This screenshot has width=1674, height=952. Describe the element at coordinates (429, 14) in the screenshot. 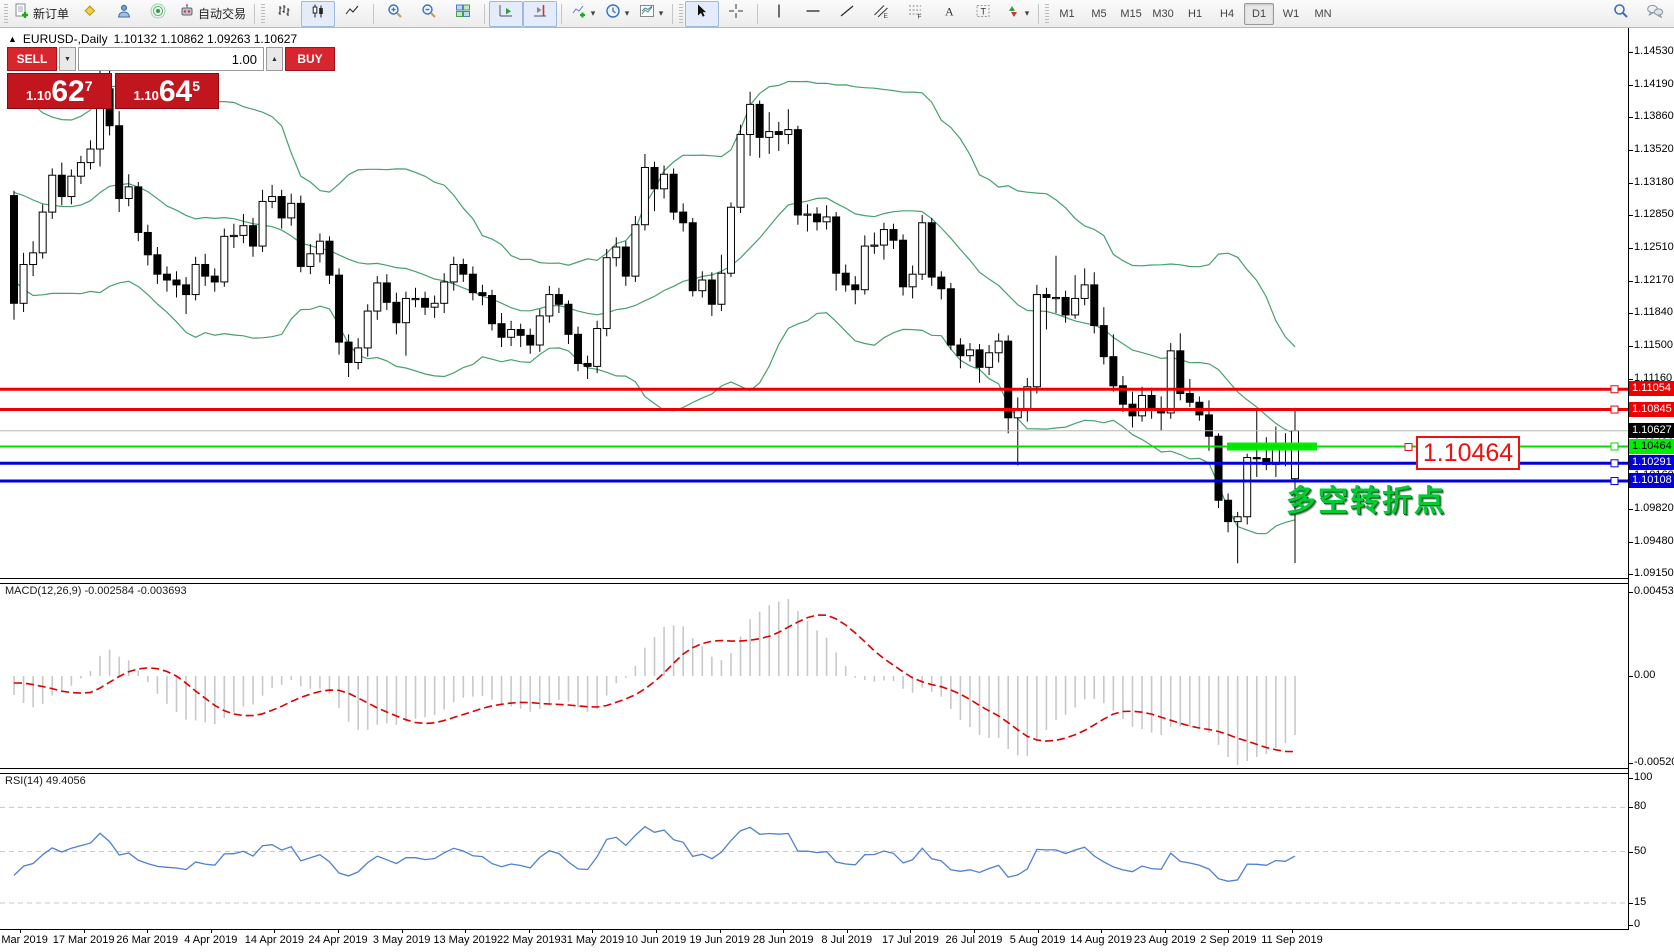

I see `zoom-out-button` at that location.